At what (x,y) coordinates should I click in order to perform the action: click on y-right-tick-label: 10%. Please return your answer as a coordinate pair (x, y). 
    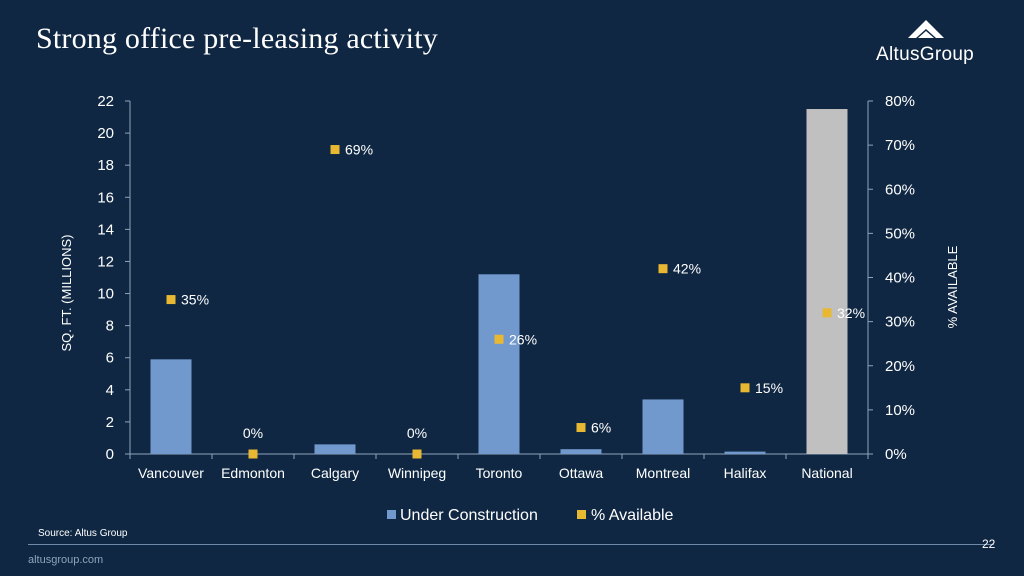
    Looking at the image, I should click on (900, 410).